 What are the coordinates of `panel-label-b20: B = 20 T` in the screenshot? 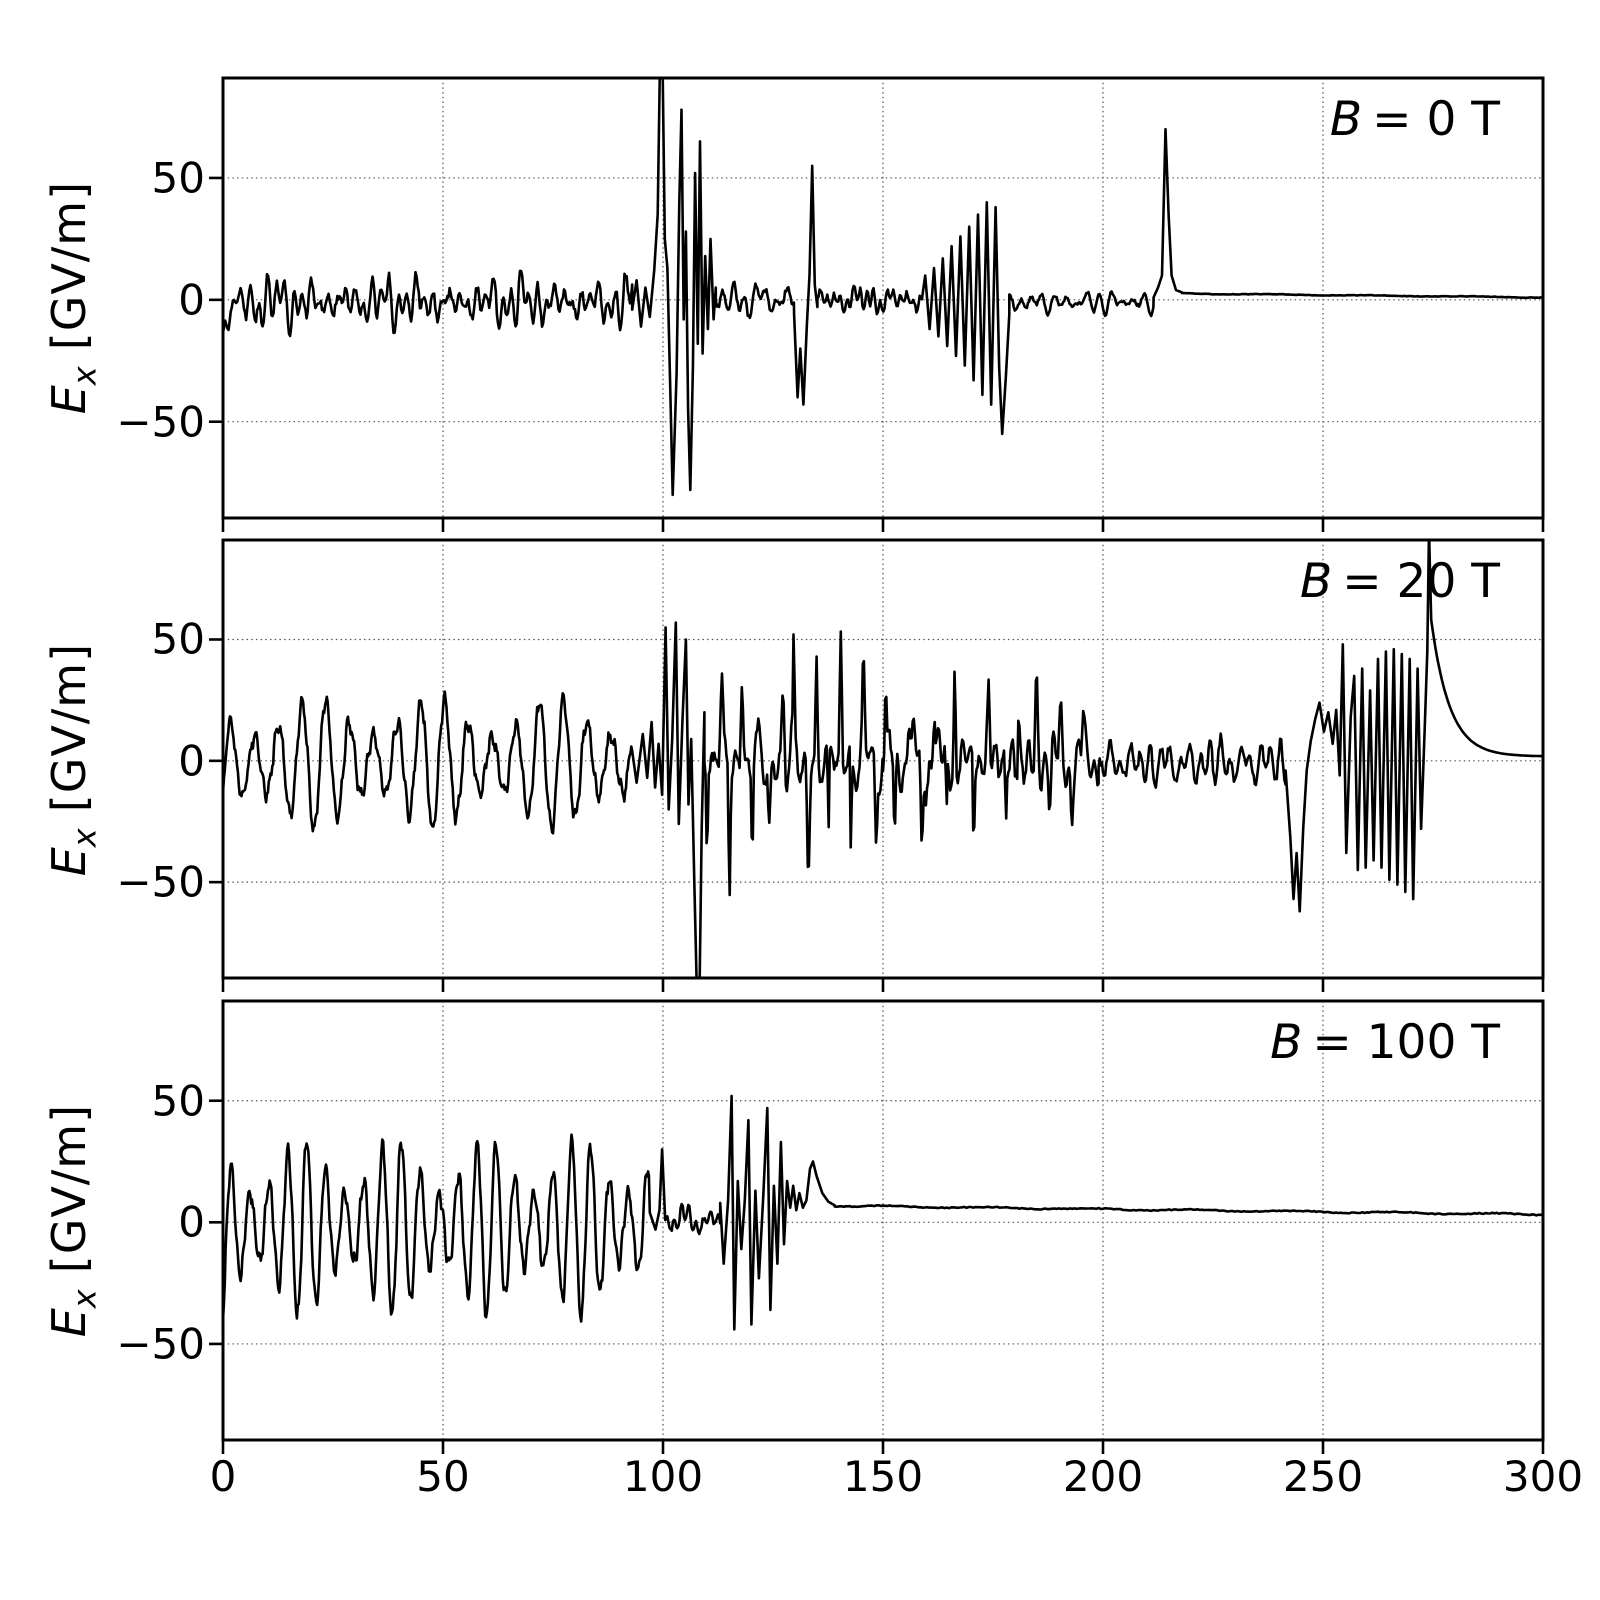 It's located at (1400, 581).